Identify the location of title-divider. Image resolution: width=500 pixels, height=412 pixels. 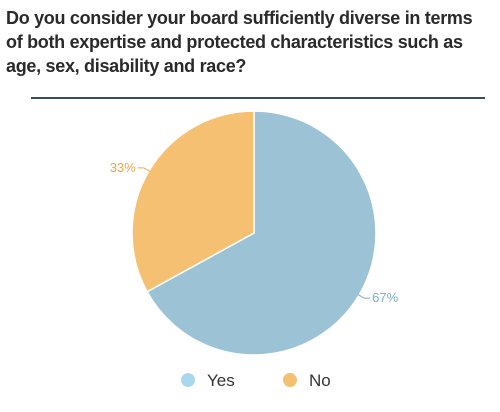
(258, 98).